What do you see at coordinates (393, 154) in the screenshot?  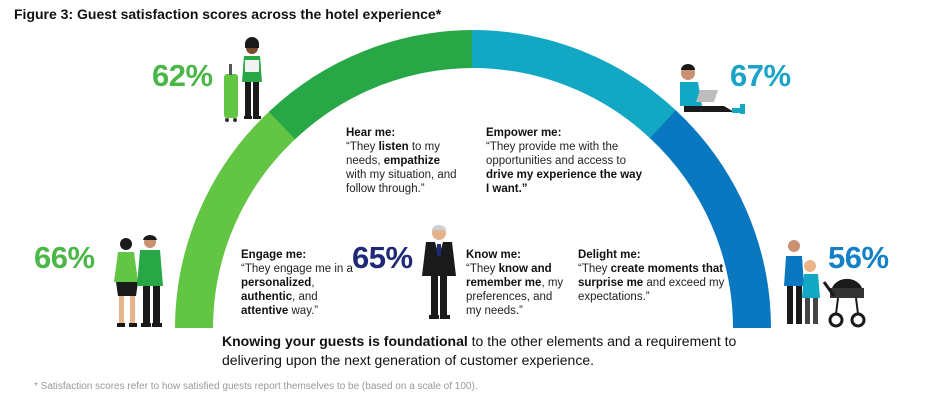 I see `quote-text: to my needs,` at bounding box center [393, 154].